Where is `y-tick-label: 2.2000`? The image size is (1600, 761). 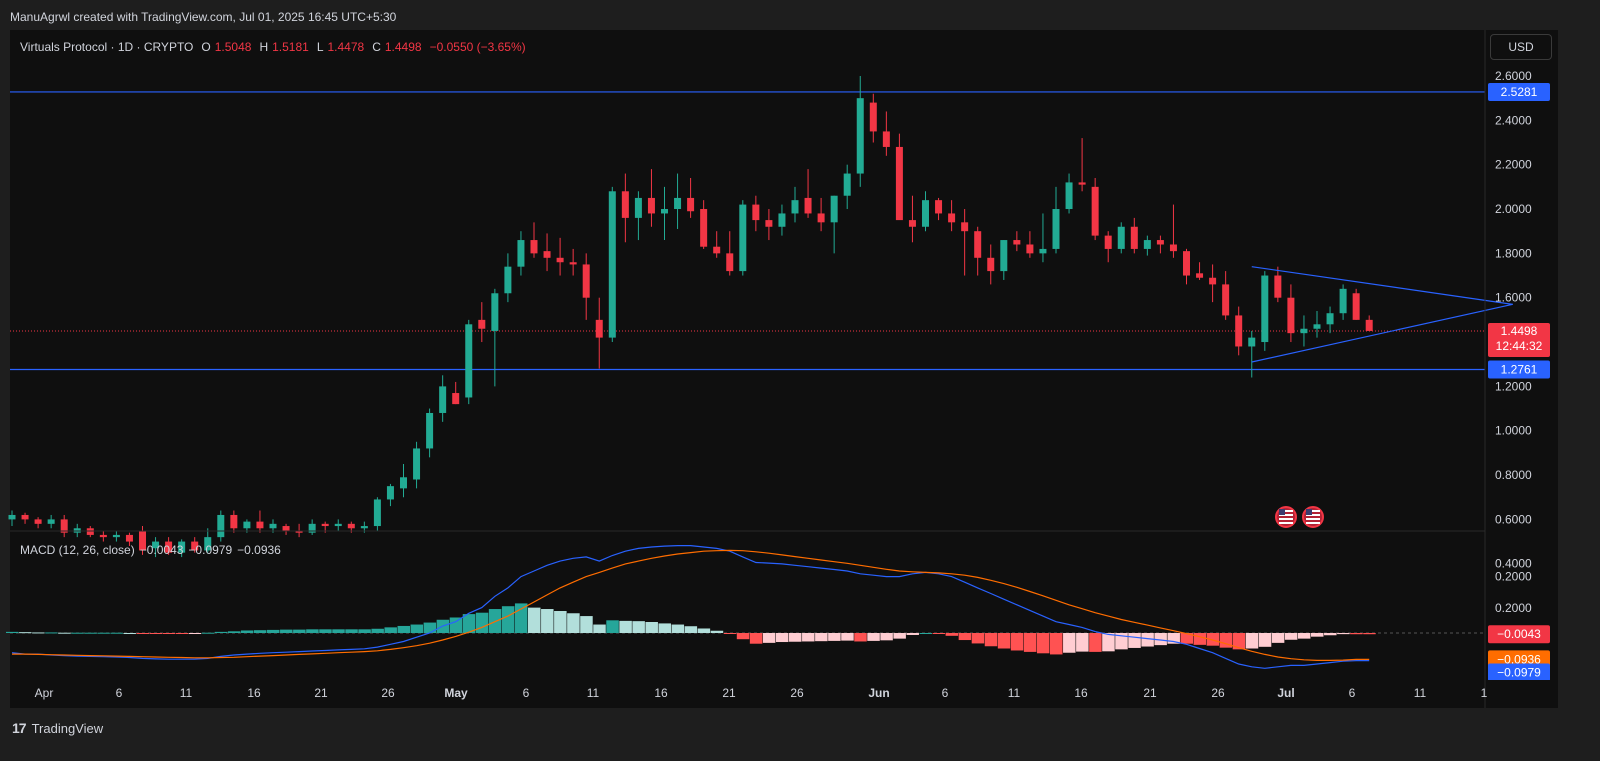 y-tick-label: 2.2000 is located at coordinates (1513, 165).